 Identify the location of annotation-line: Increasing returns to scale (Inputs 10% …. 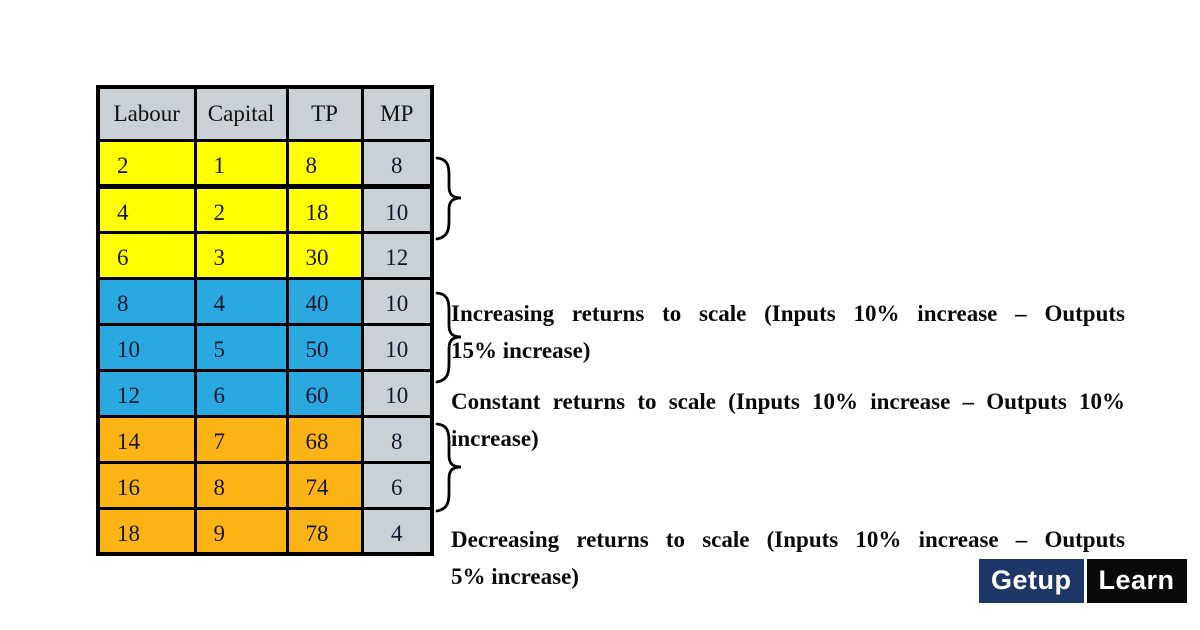
(788, 313).